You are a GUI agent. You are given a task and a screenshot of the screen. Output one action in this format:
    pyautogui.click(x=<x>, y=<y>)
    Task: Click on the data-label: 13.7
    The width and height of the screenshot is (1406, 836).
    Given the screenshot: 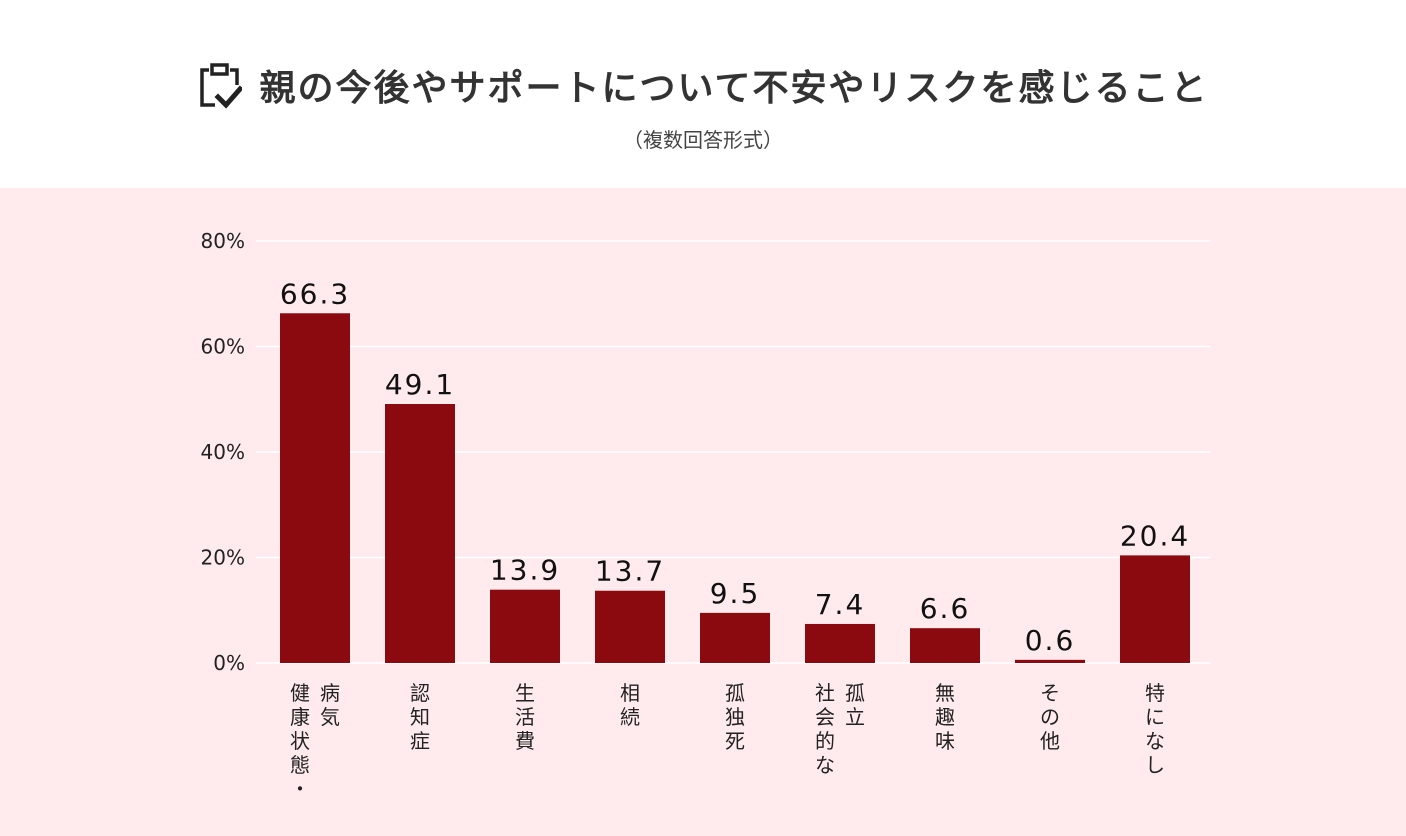 What is the action you would take?
    pyautogui.click(x=630, y=571)
    